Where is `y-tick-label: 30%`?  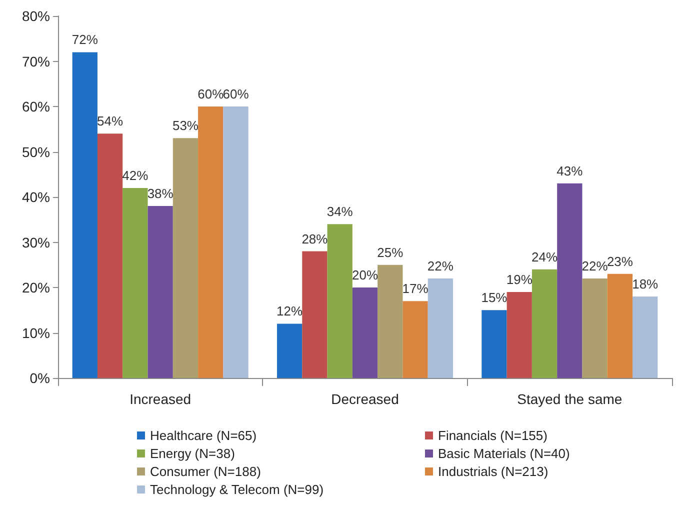 y-tick-label: 30% is located at coordinates (36, 242).